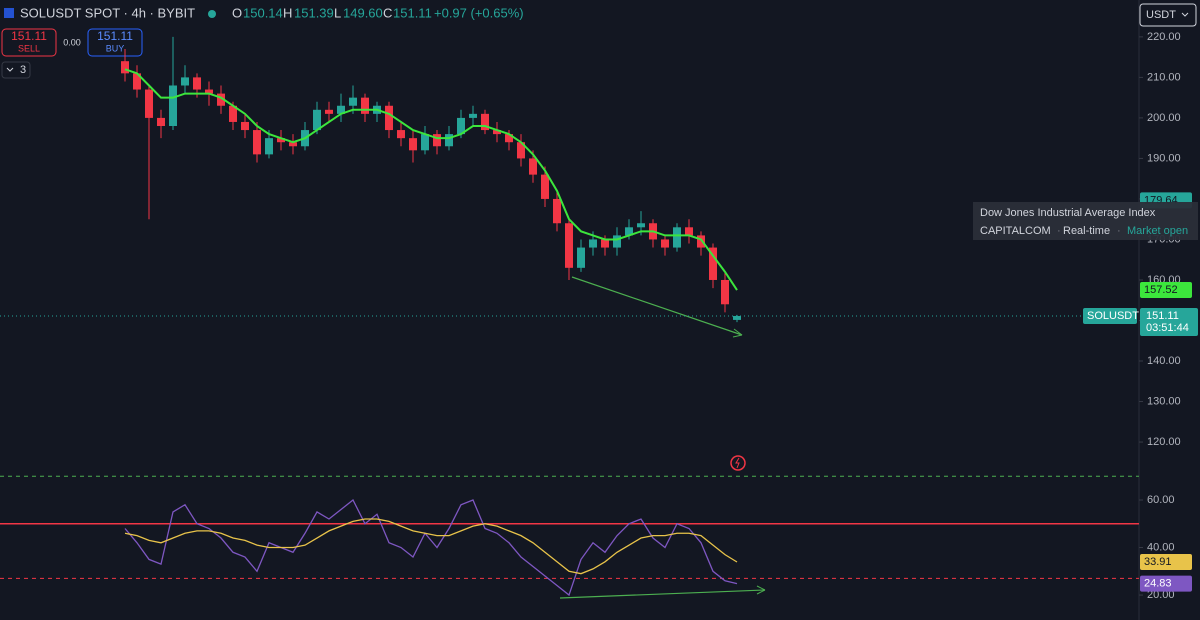  I want to click on low: 149.60, so click(363, 12).